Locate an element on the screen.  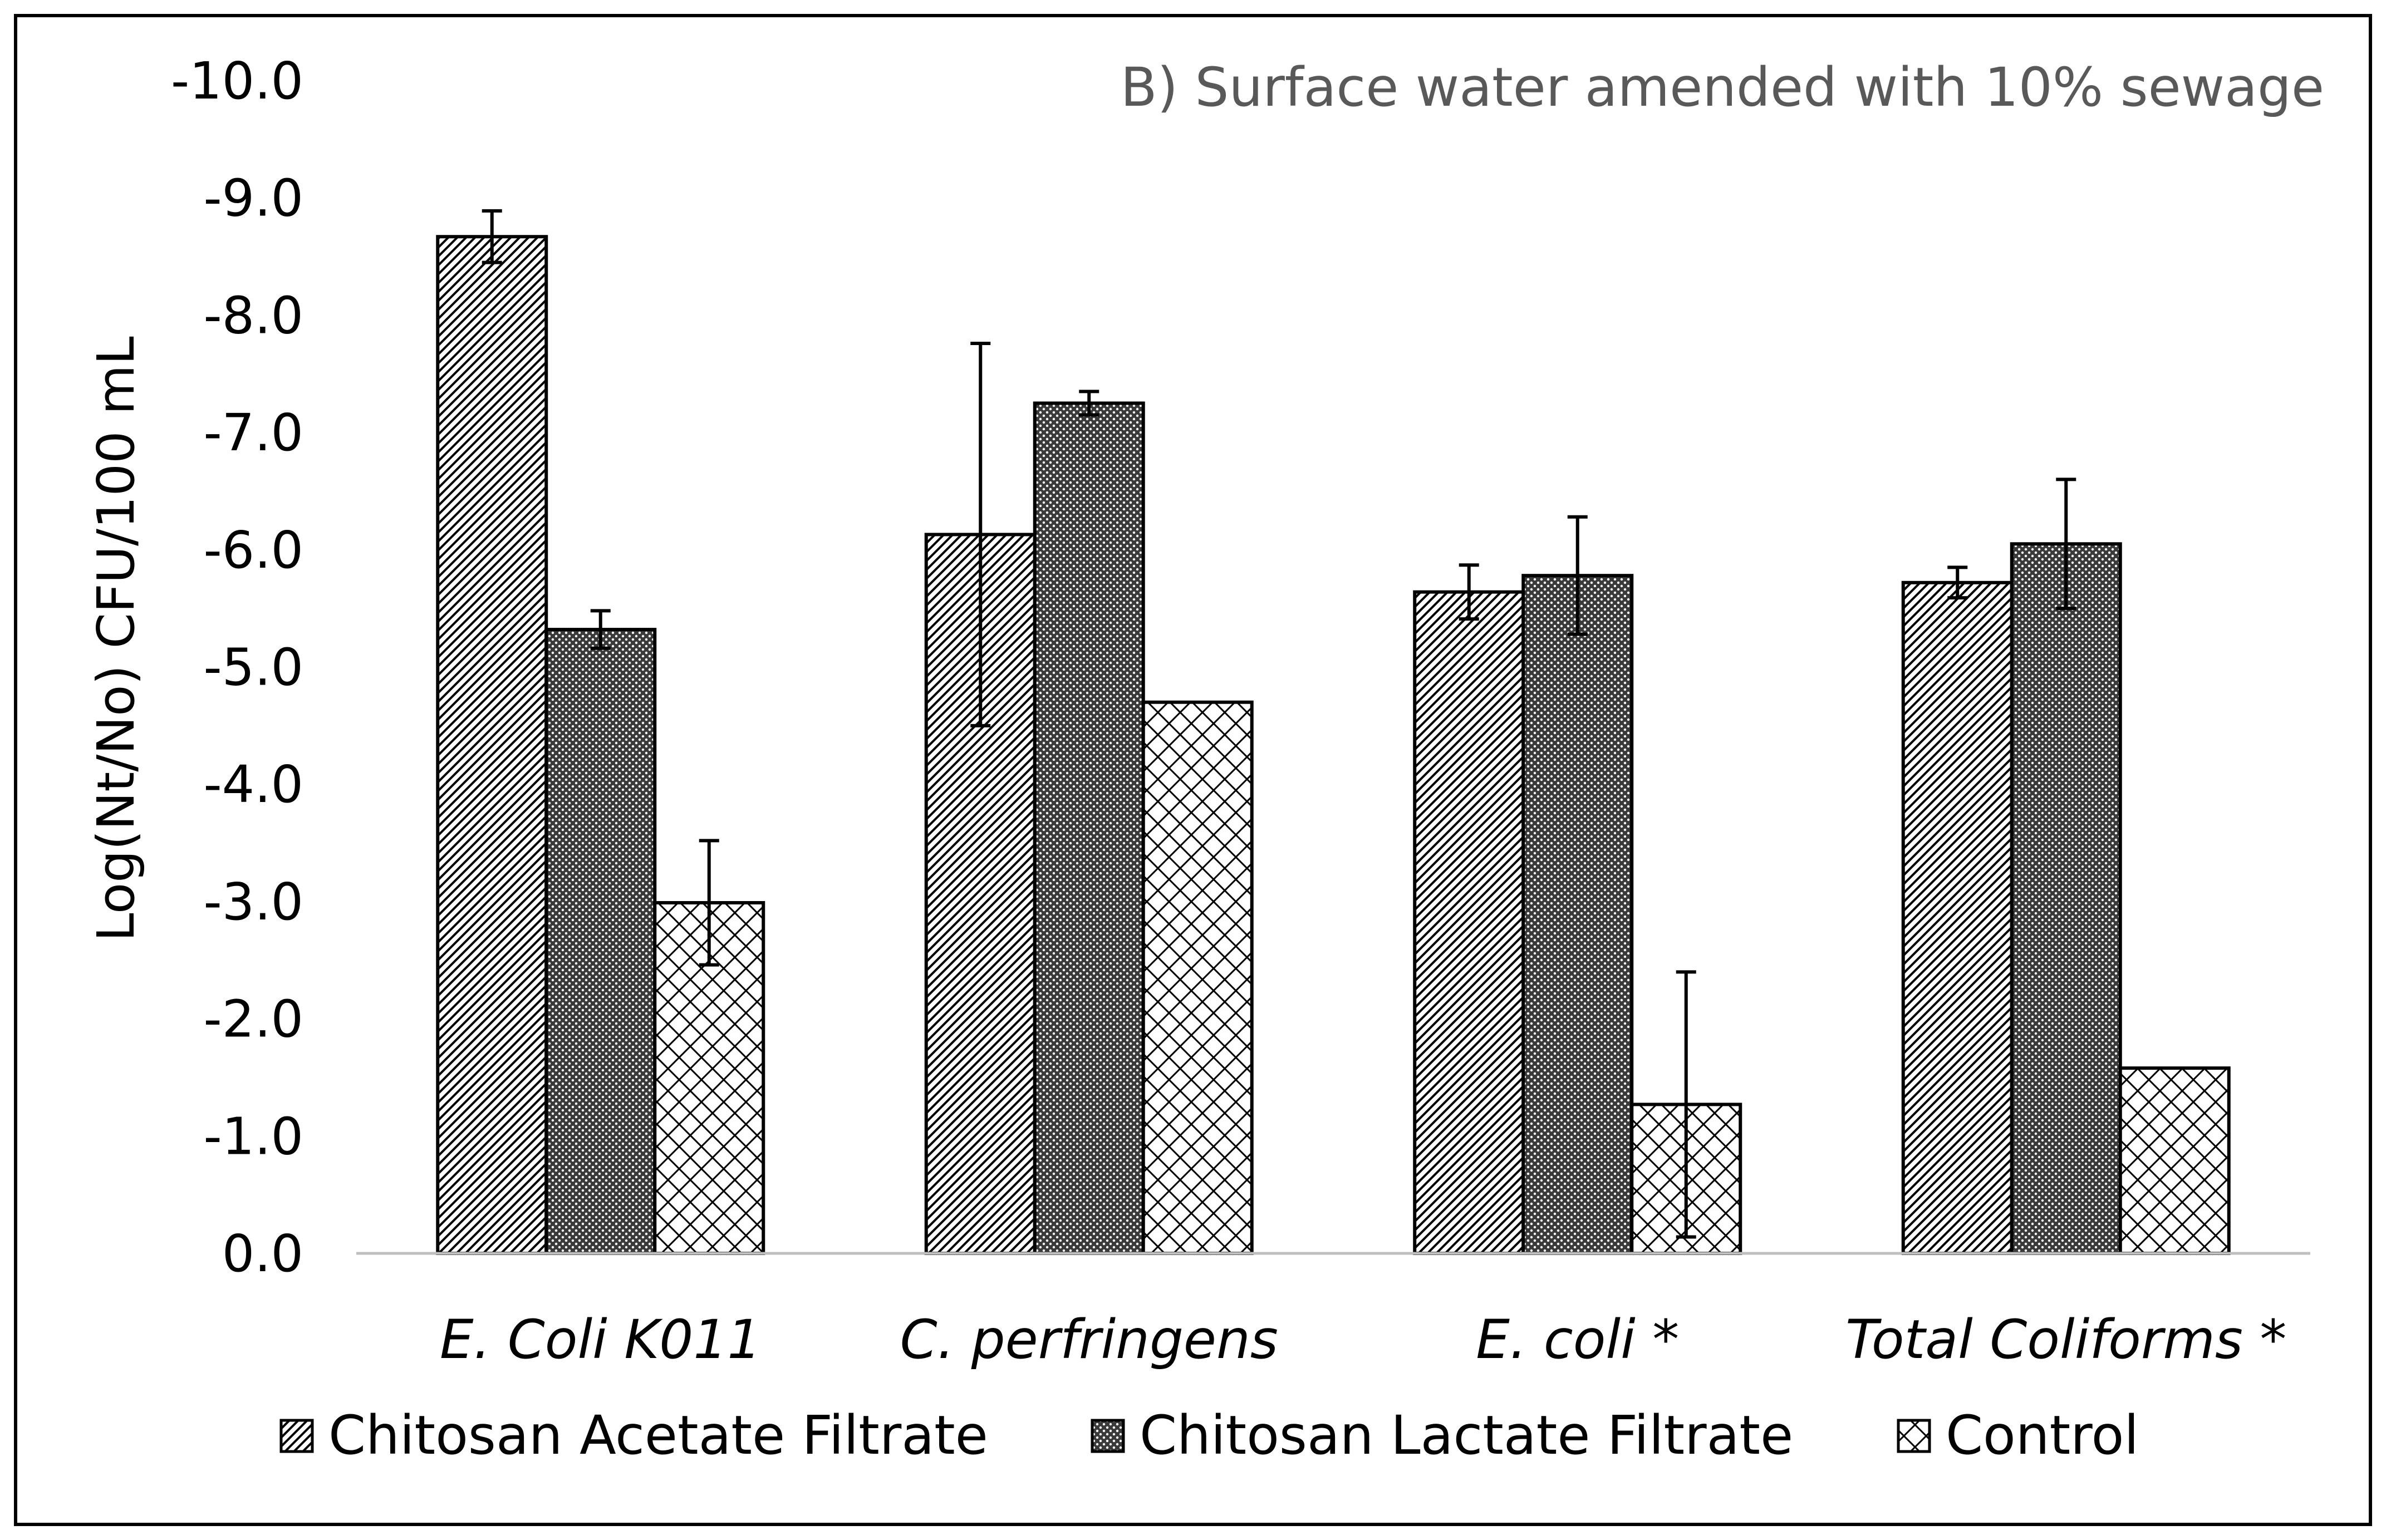
legend-label-control: Control is located at coordinates (2042, 1435).